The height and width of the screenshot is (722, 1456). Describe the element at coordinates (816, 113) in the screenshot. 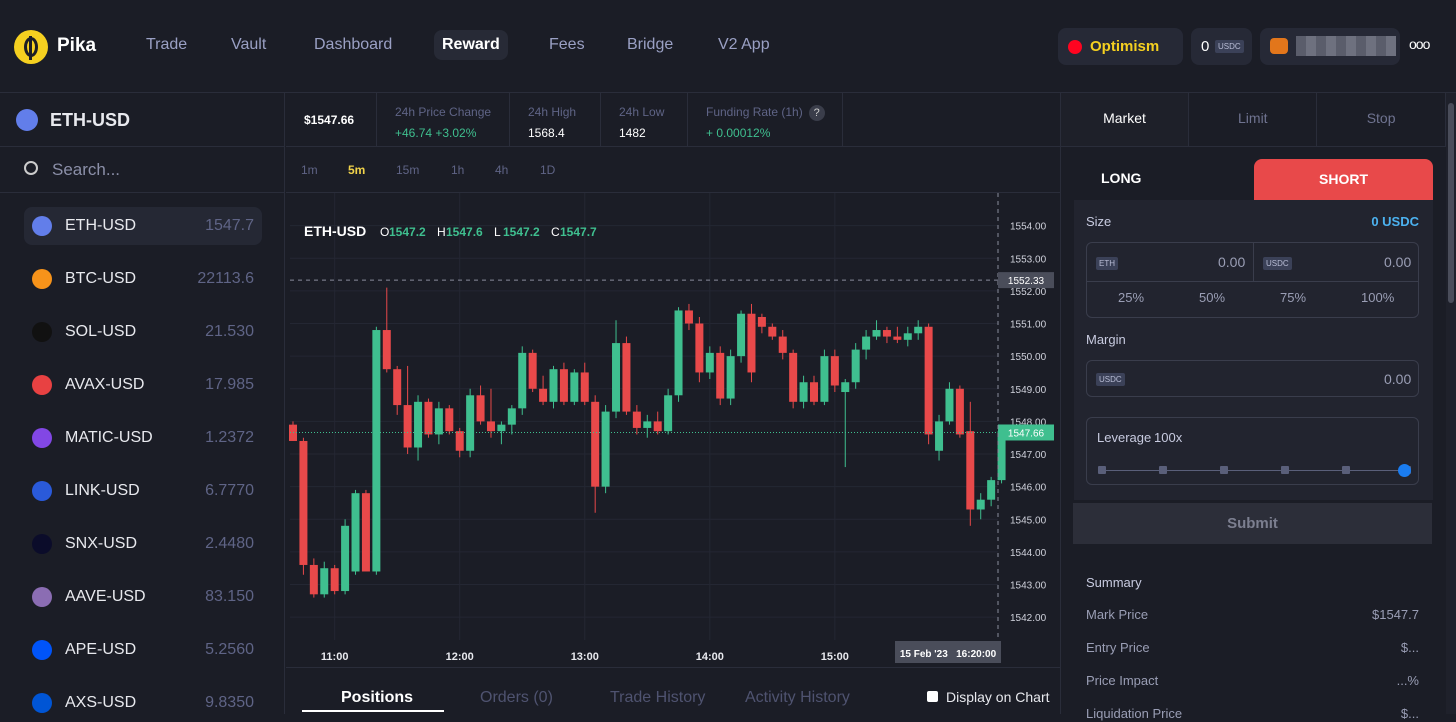

I see `help-icon: ?` at that location.